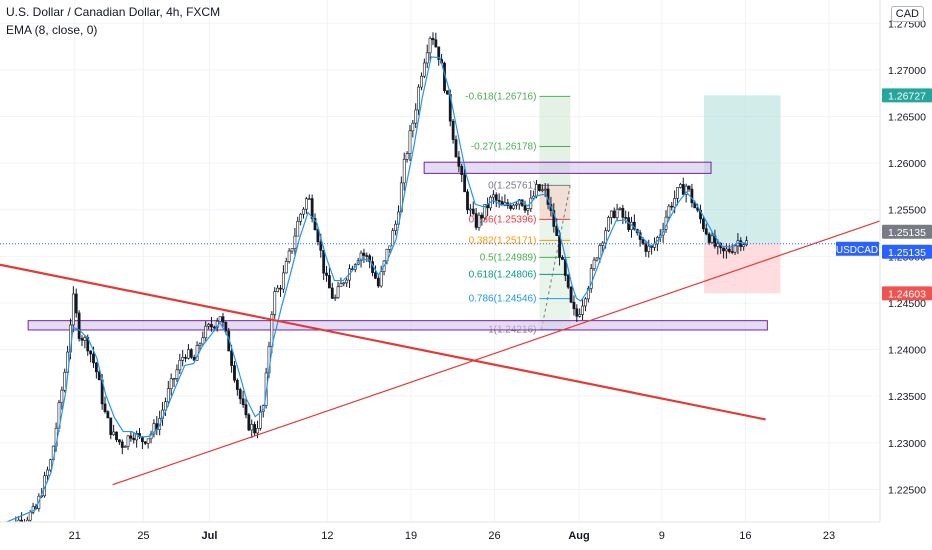  What do you see at coordinates (411, 536) in the screenshot?
I see `x-tick-label: 19` at bounding box center [411, 536].